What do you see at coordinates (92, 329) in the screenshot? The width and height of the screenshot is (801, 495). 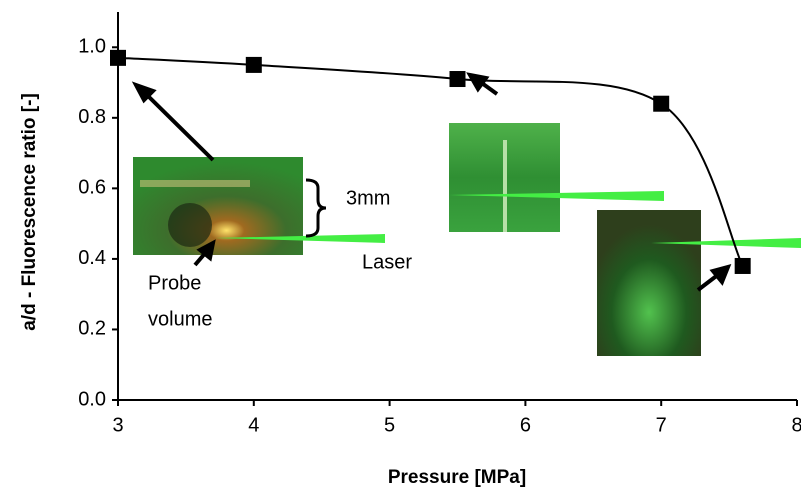 I see `y-tick-label: 0.2` at bounding box center [92, 329].